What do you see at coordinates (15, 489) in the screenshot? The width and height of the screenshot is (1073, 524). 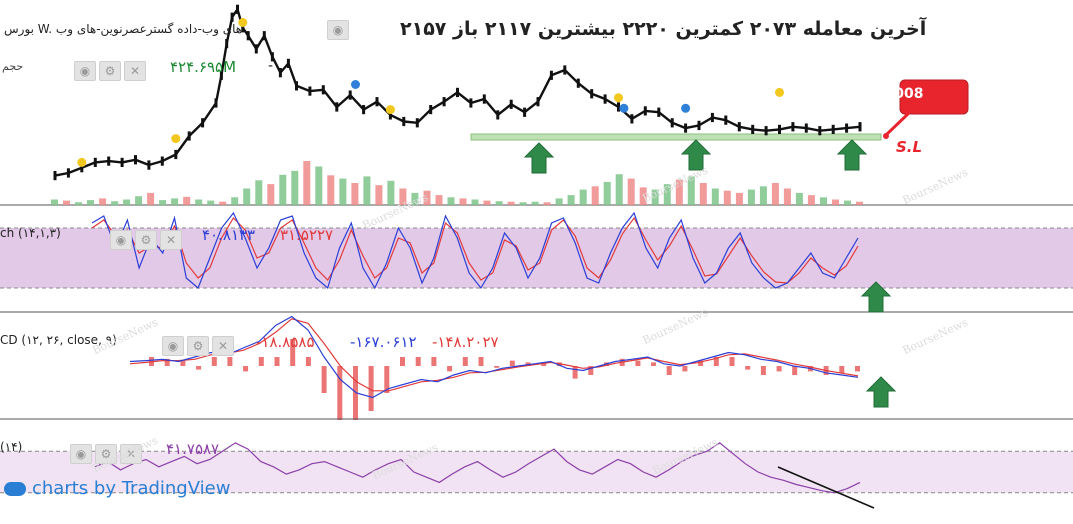 I see `cloud-icon` at bounding box center [15, 489].